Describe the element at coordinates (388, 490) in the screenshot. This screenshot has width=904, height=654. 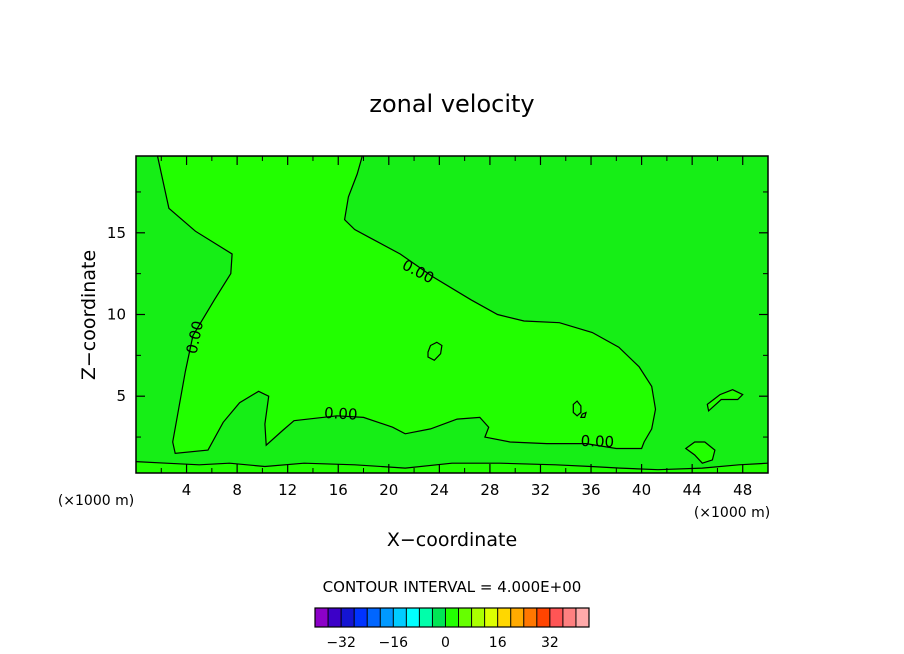
I see `x-tick-label-20: 20` at that location.